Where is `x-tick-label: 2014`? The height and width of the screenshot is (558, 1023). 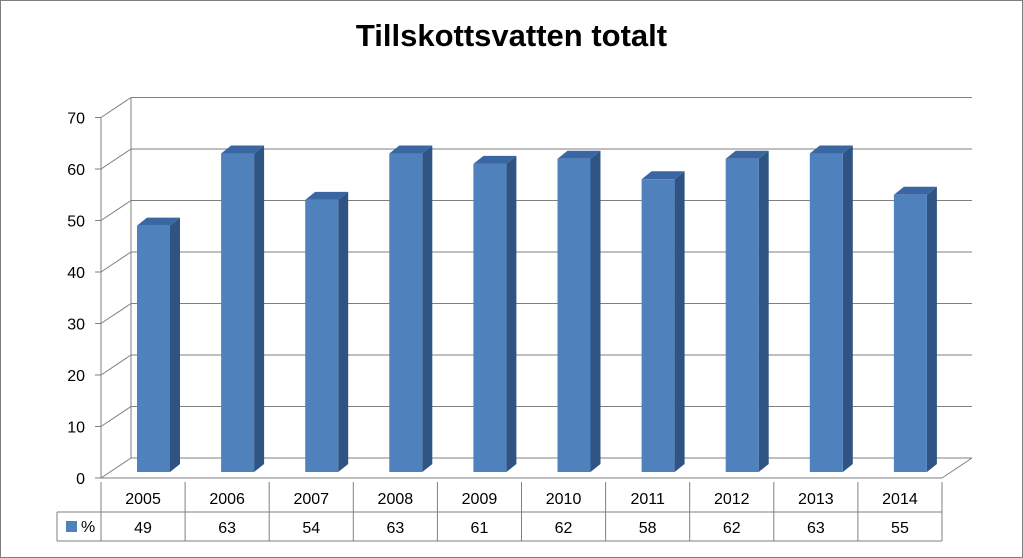
x-tick-label: 2014 is located at coordinates (900, 499).